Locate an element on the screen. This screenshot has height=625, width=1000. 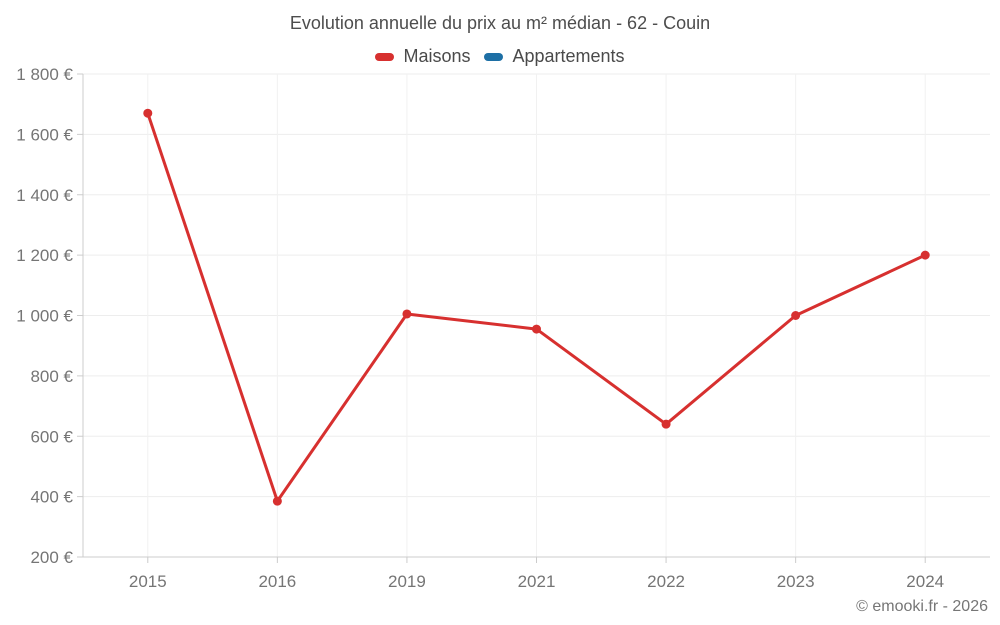
y-axis-label: 1 800 € is located at coordinates (44, 74).